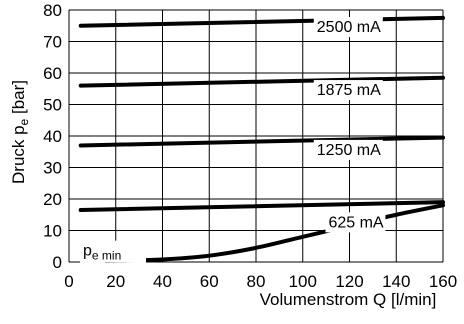  Describe the element at coordinates (87, 251) in the screenshot. I see `pe-min-label-main: p` at that location.